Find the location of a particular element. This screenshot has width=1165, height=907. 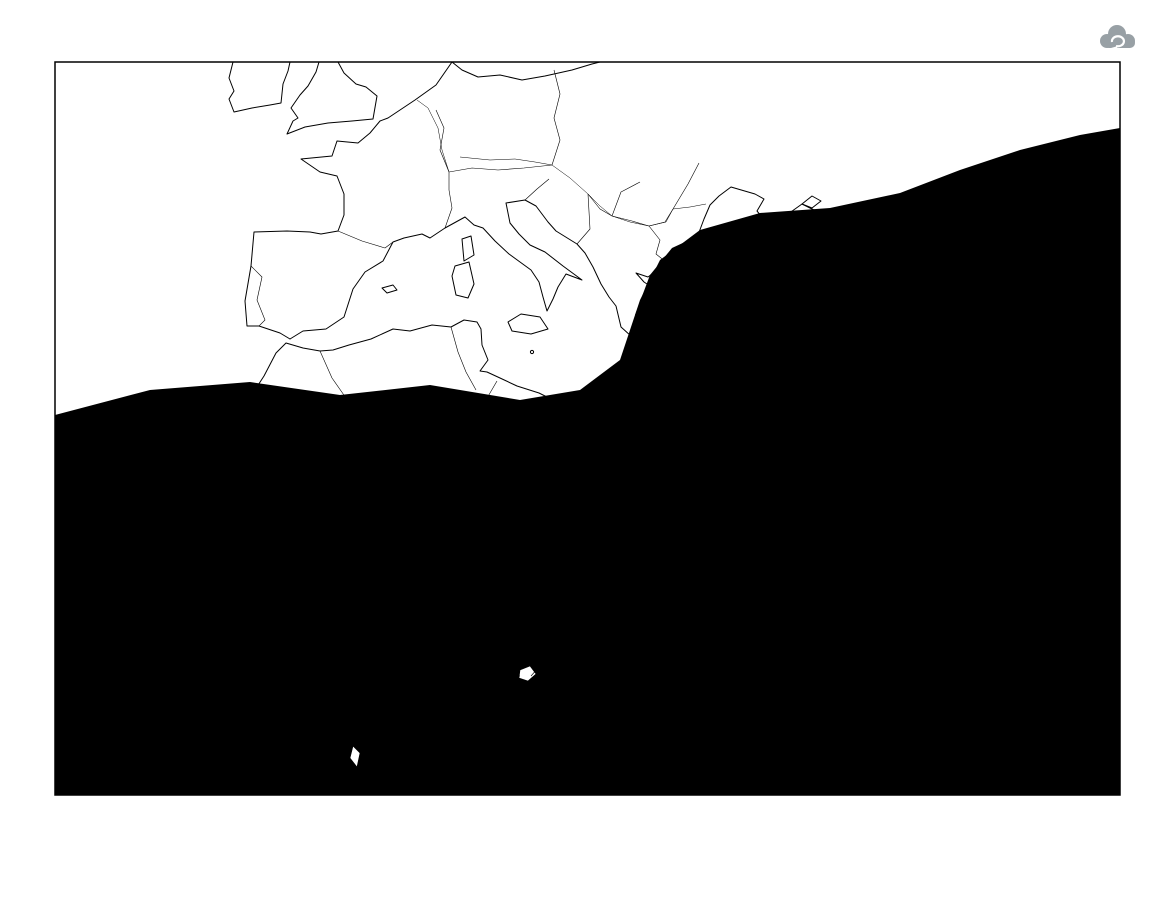

island-sardinia is located at coordinates (463, 280).